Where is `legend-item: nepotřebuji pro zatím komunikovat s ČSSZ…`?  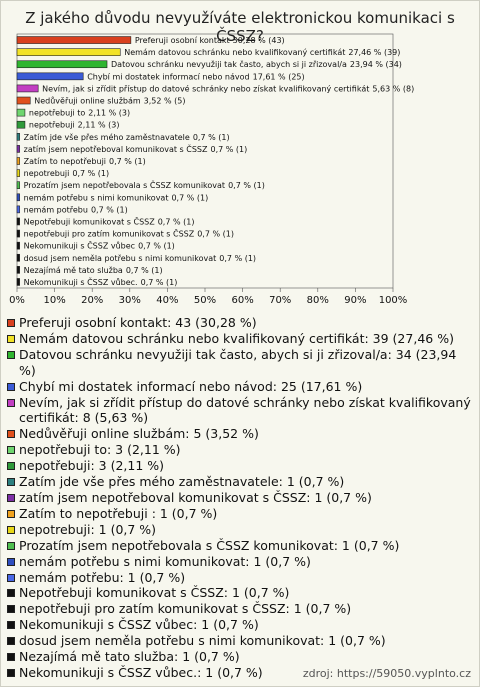
legend-item: nepotřebuji pro zatím komunikovat s ČSSZ… is located at coordinates (240, 609).